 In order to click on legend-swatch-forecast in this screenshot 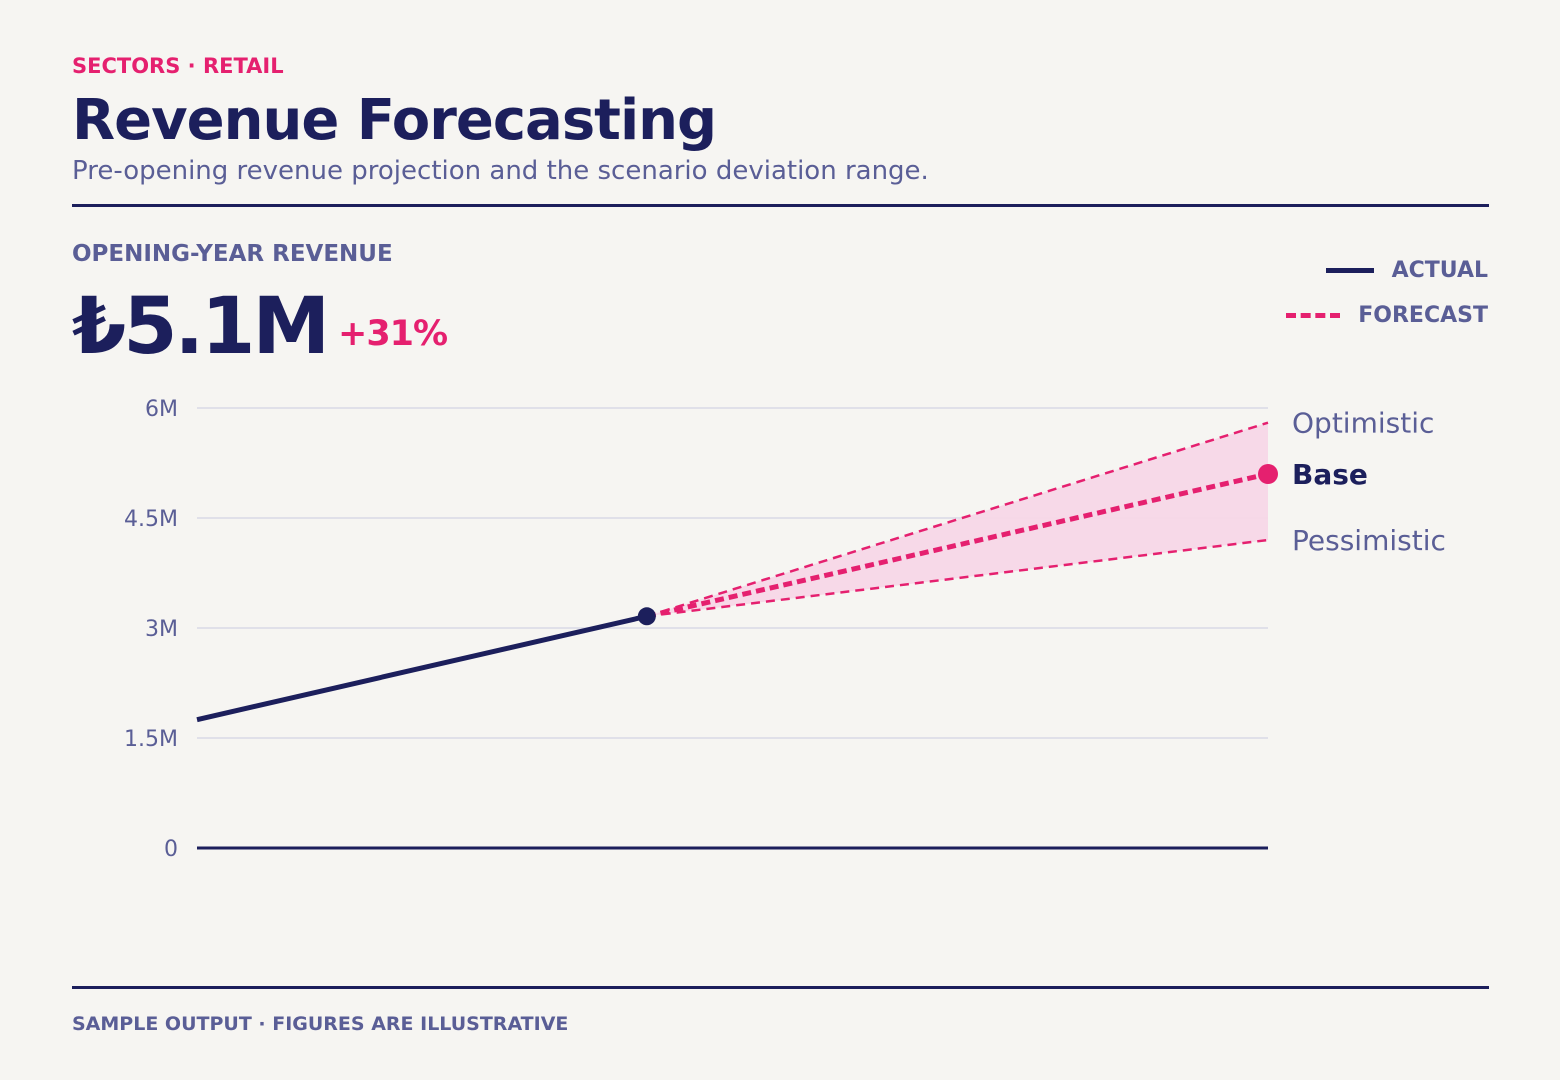, I will do `click(1313, 315)`.